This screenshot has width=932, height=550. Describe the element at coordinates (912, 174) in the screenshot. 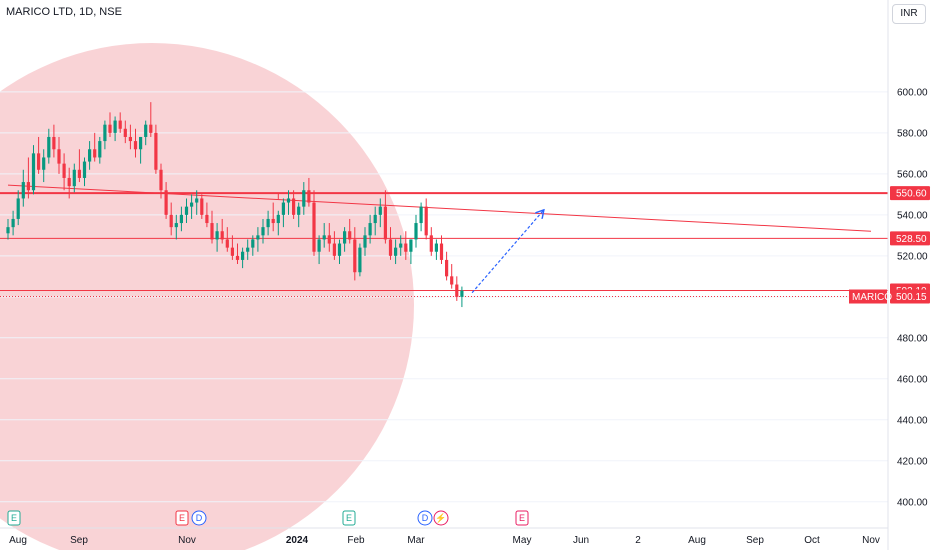

I see `y-tick-label: 560.00` at that location.